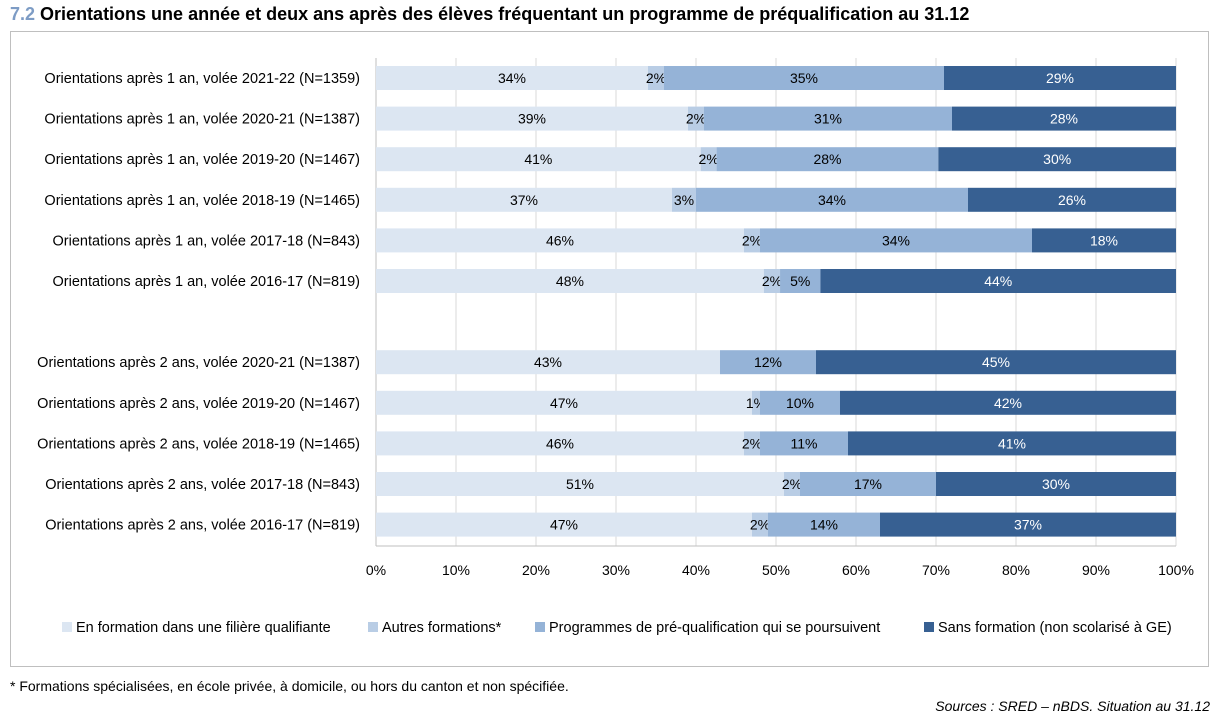 The image size is (1222, 723). What do you see at coordinates (376, 570) in the screenshot?
I see `x-tick-label: 0%` at bounding box center [376, 570].